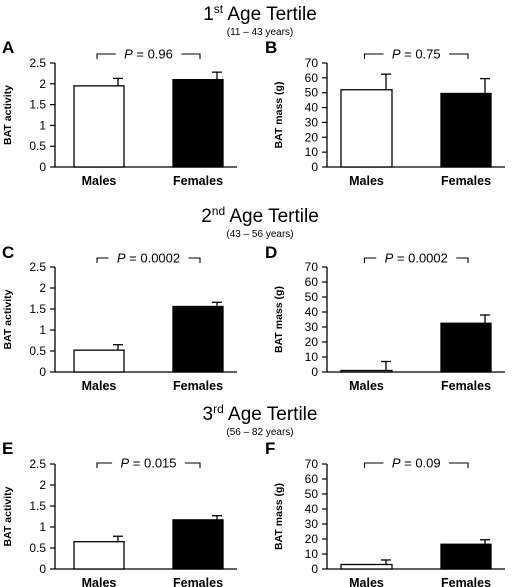 This screenshot has height=587, width=520. I want to click on section-ordinal-suffix: st, so click(219, 9).